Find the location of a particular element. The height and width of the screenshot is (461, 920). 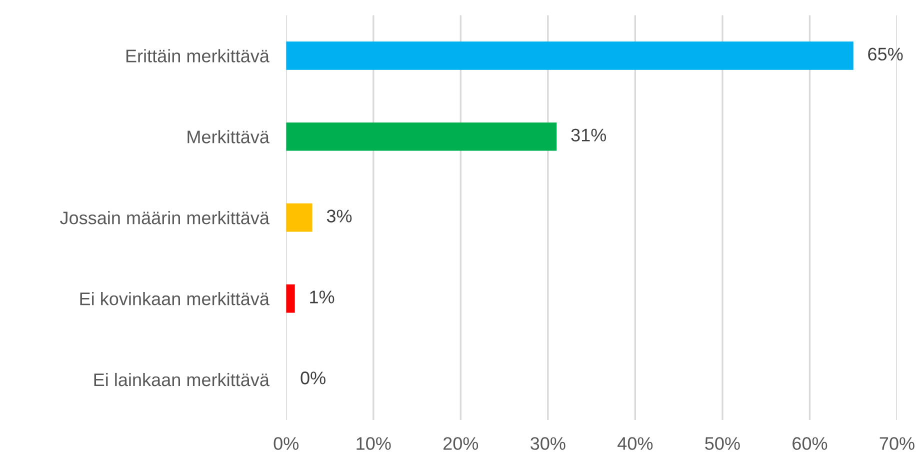

x-tick-label: 20% is located at coordinates (460, 443).